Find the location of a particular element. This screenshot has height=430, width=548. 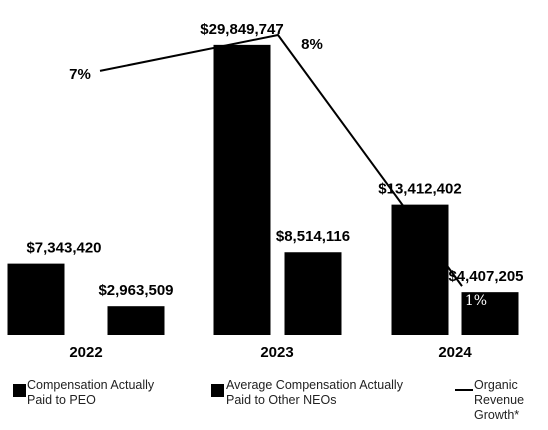

legend-label: Organic Revenue Growth* is located at coordinates (499, 400).